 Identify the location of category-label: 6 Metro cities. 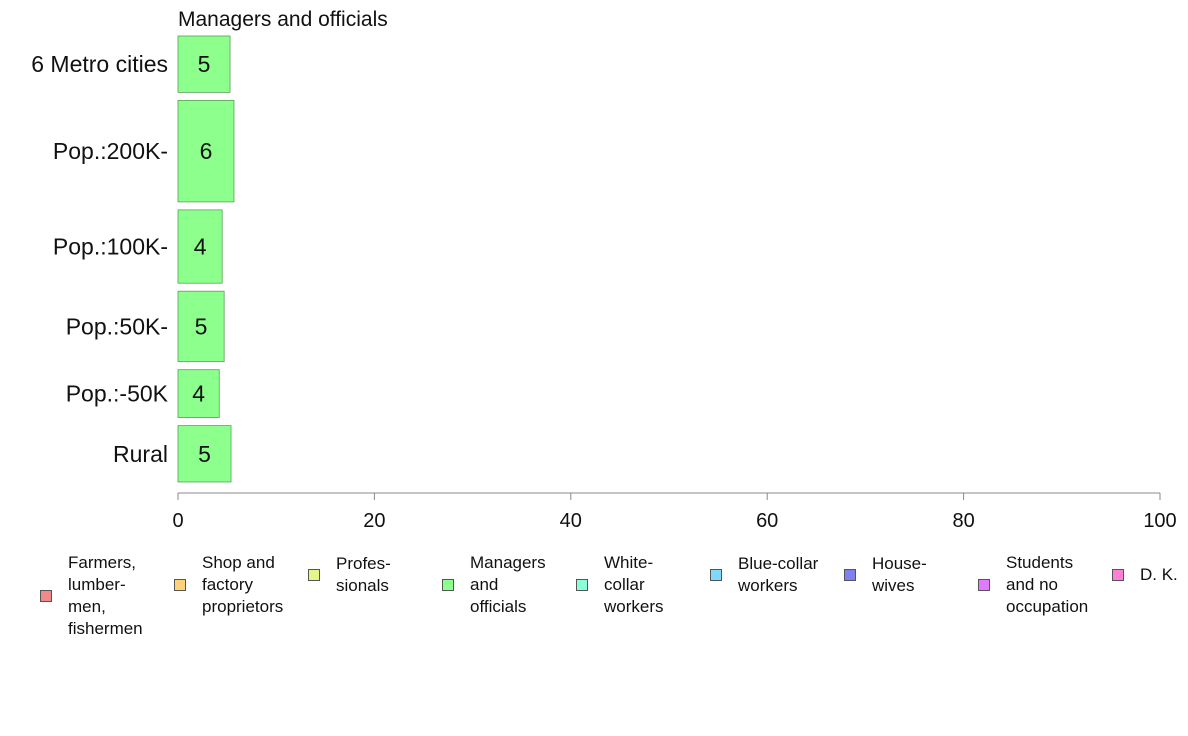
(99, 64).